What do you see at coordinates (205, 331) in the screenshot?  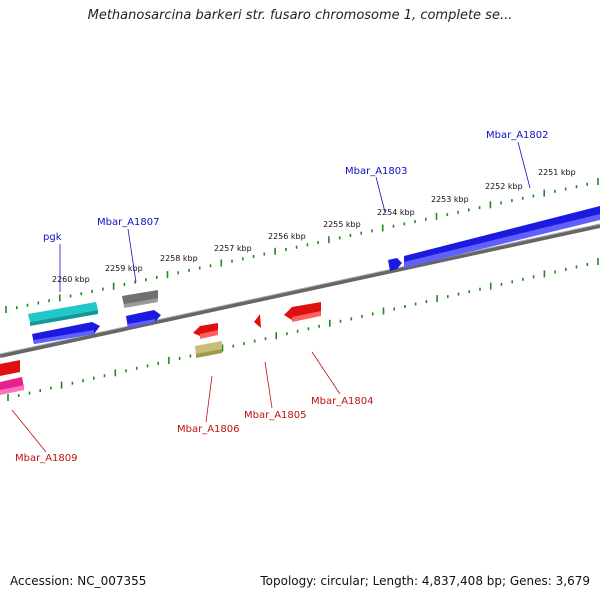 I see `gene-red-a` at bounding box center [205, 331].